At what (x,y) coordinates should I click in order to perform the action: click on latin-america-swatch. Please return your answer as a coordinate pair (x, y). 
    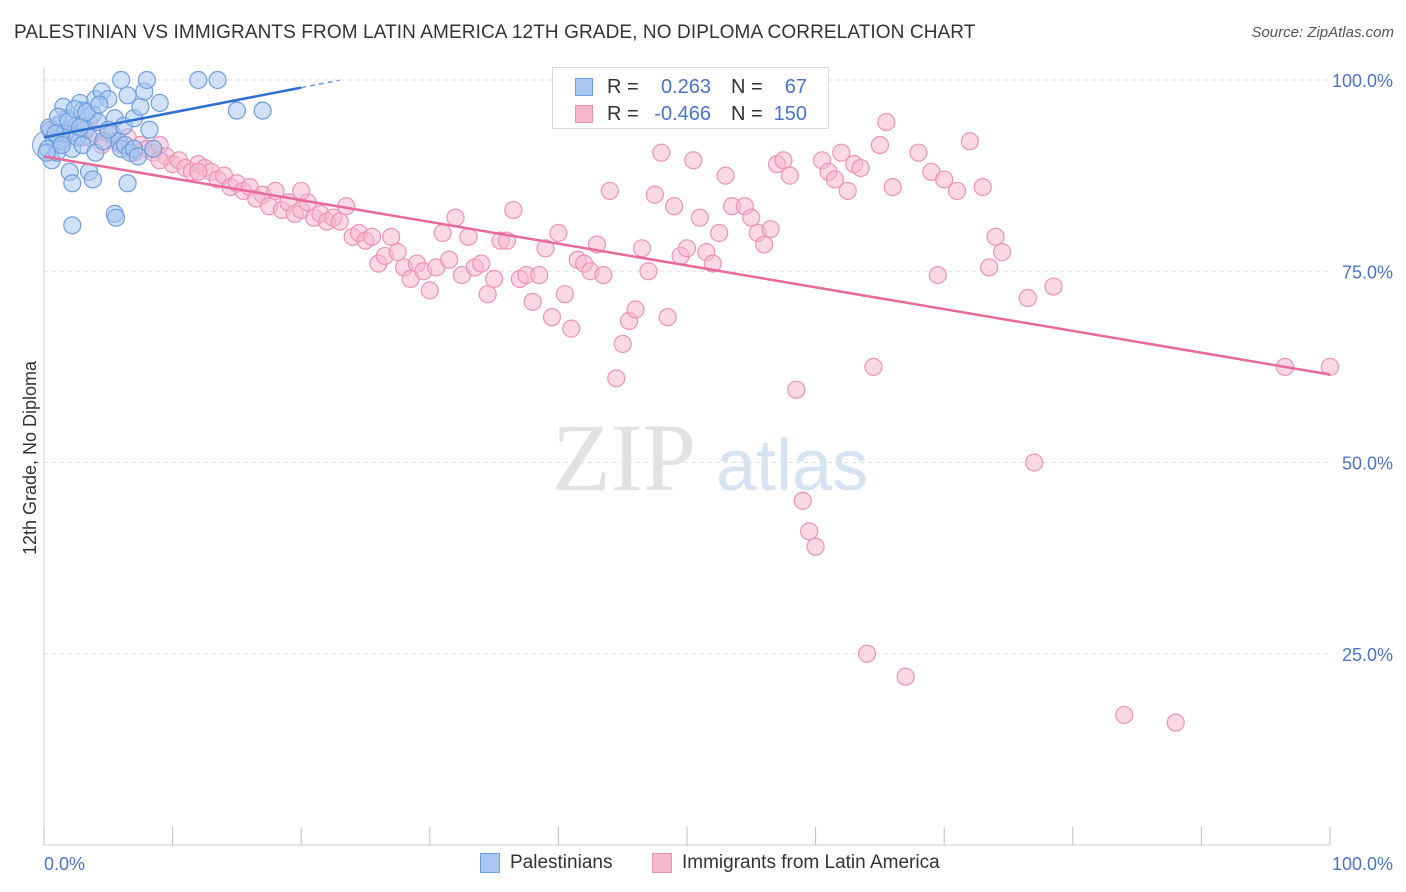
    Looking at the image, I should click on (584, 114).